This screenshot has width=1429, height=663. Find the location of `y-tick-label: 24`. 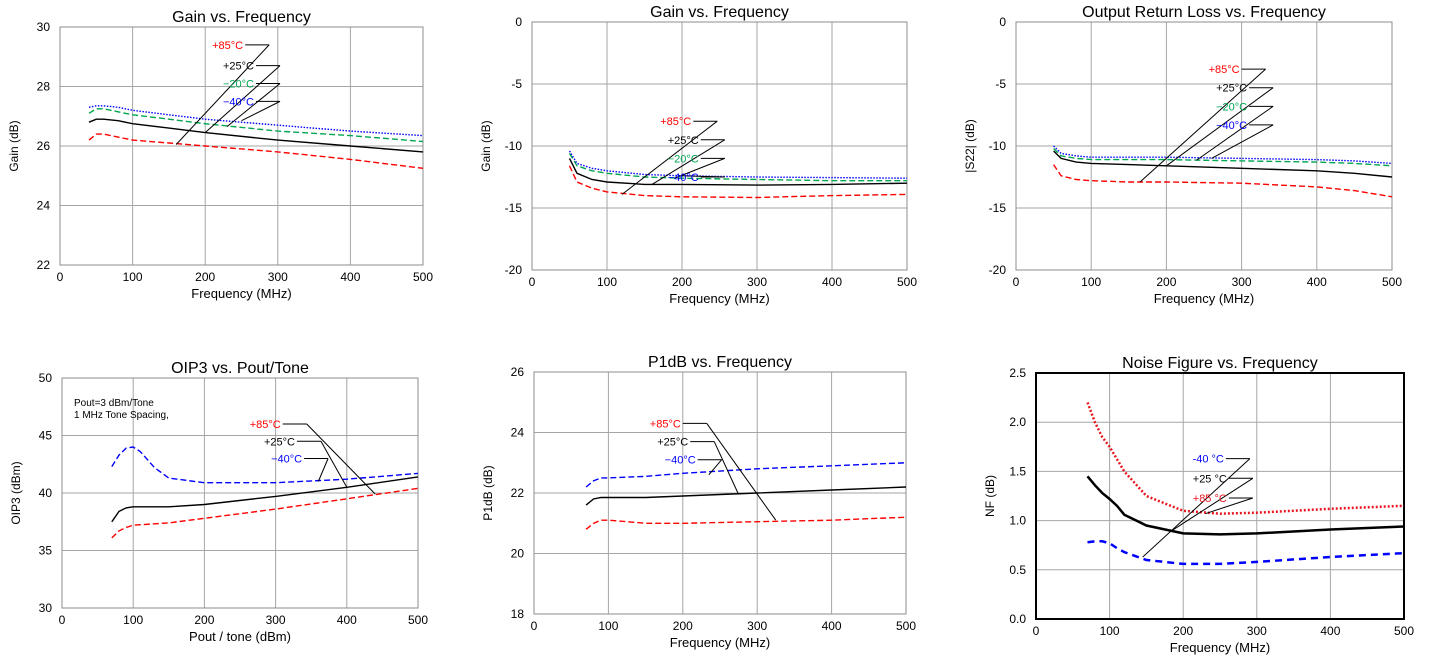

y-tick-label: 24 is located at coordinates (44, 206).